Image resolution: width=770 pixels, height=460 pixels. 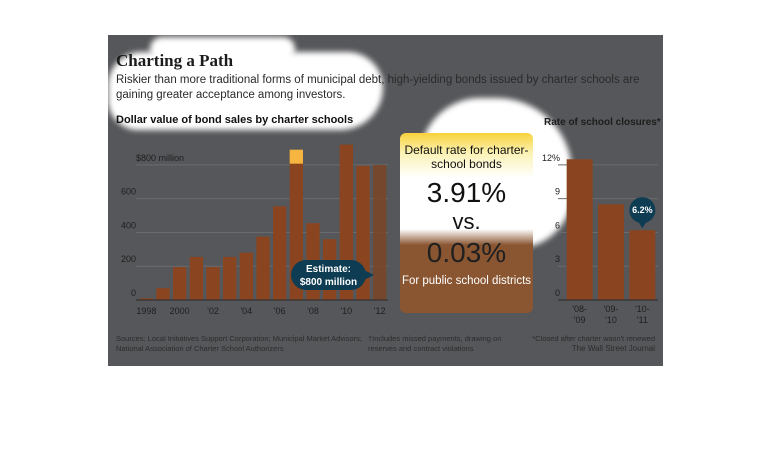 I want to click on bond-y-tick-label: 0, so click(x=133, y=293).